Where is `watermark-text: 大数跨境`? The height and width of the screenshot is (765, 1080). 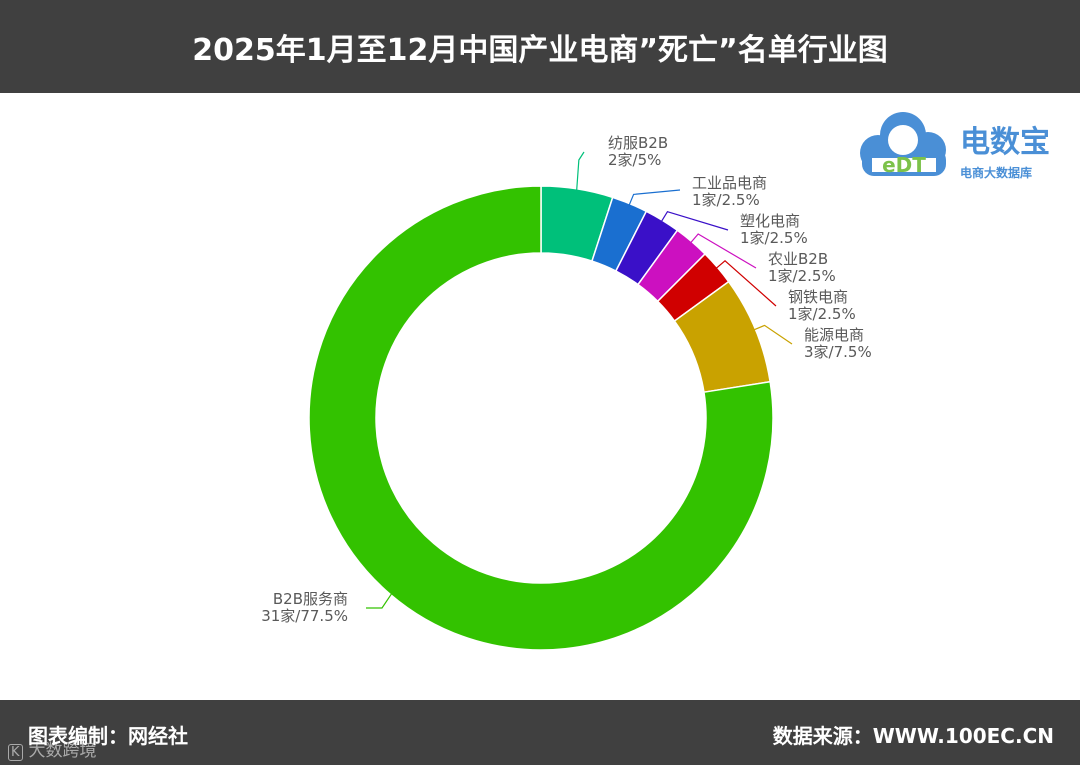 watermark-text: 大数跨境 is located at coordinates (62, 751).